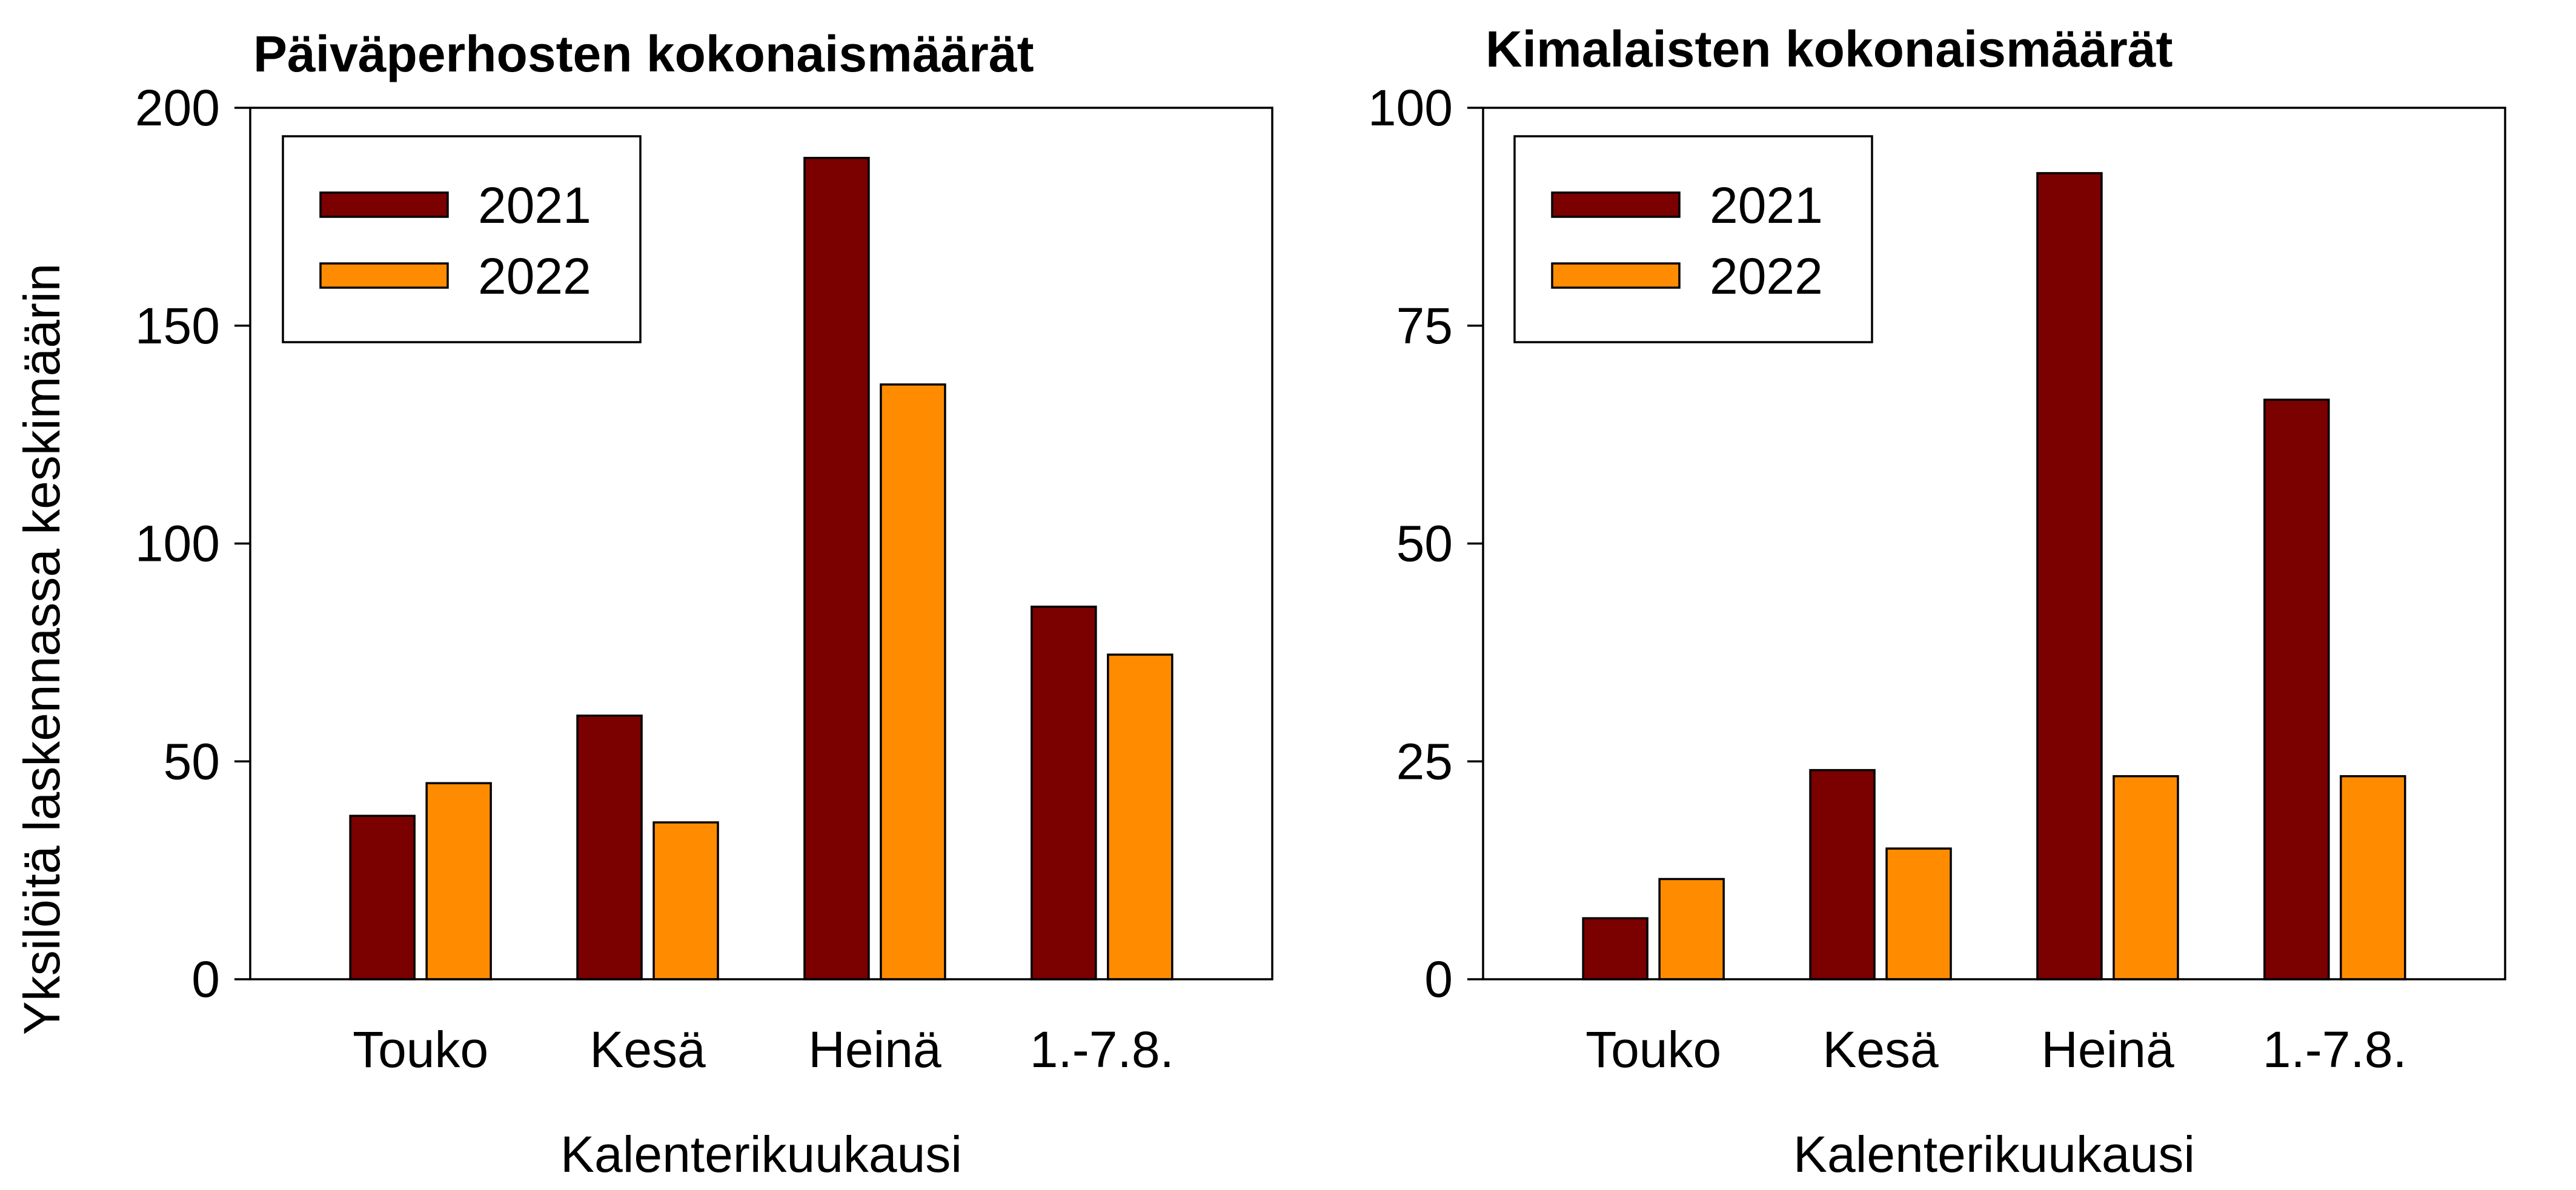 This screenshot has height=1190, width=2576. I want to click on y-tick-label: 75, so click(1424, 325).